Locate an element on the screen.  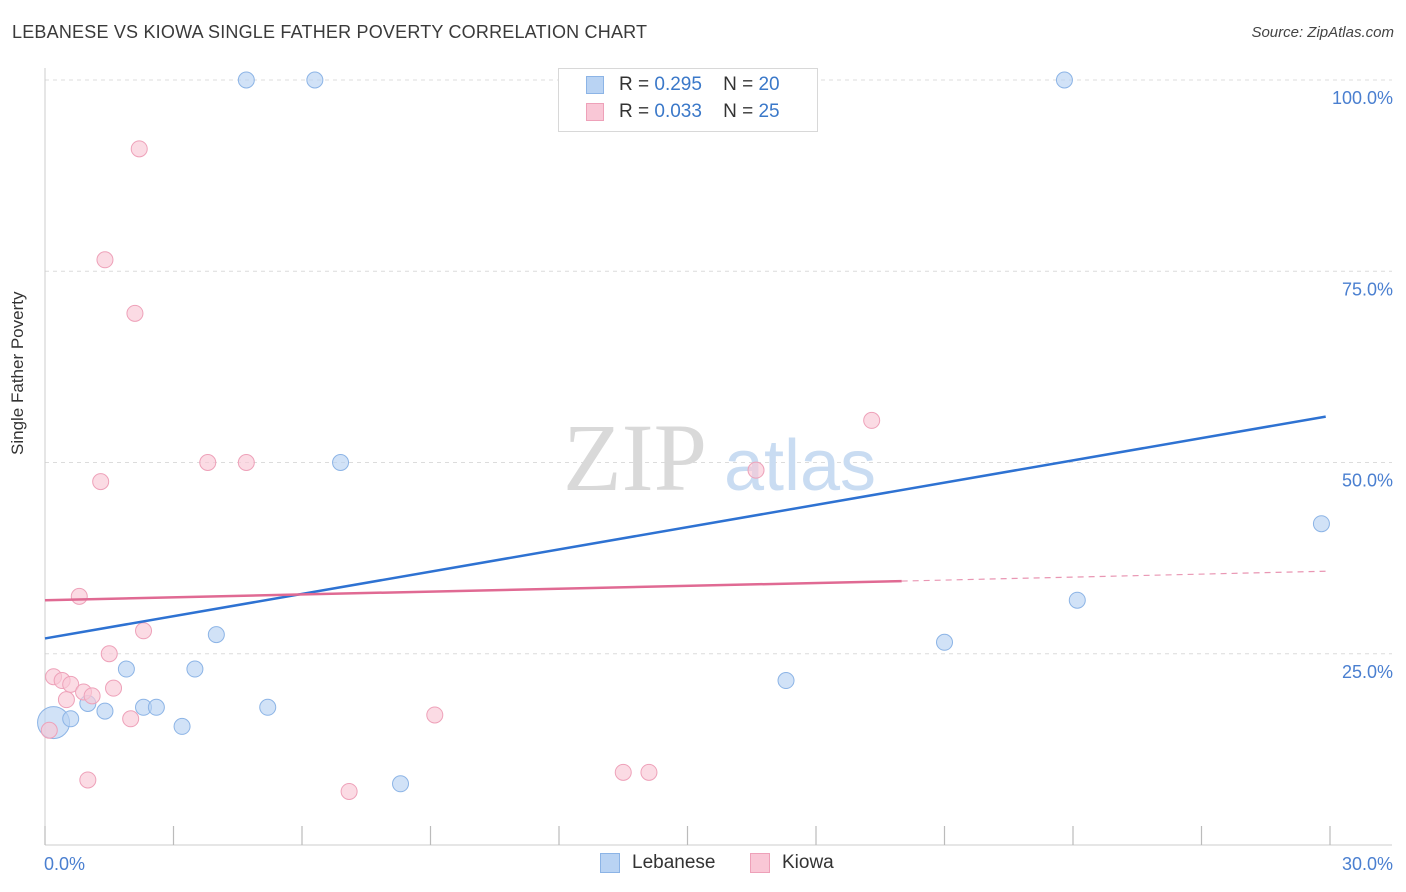
watermark: ZIP atlas is located at coordinates (719, 457).